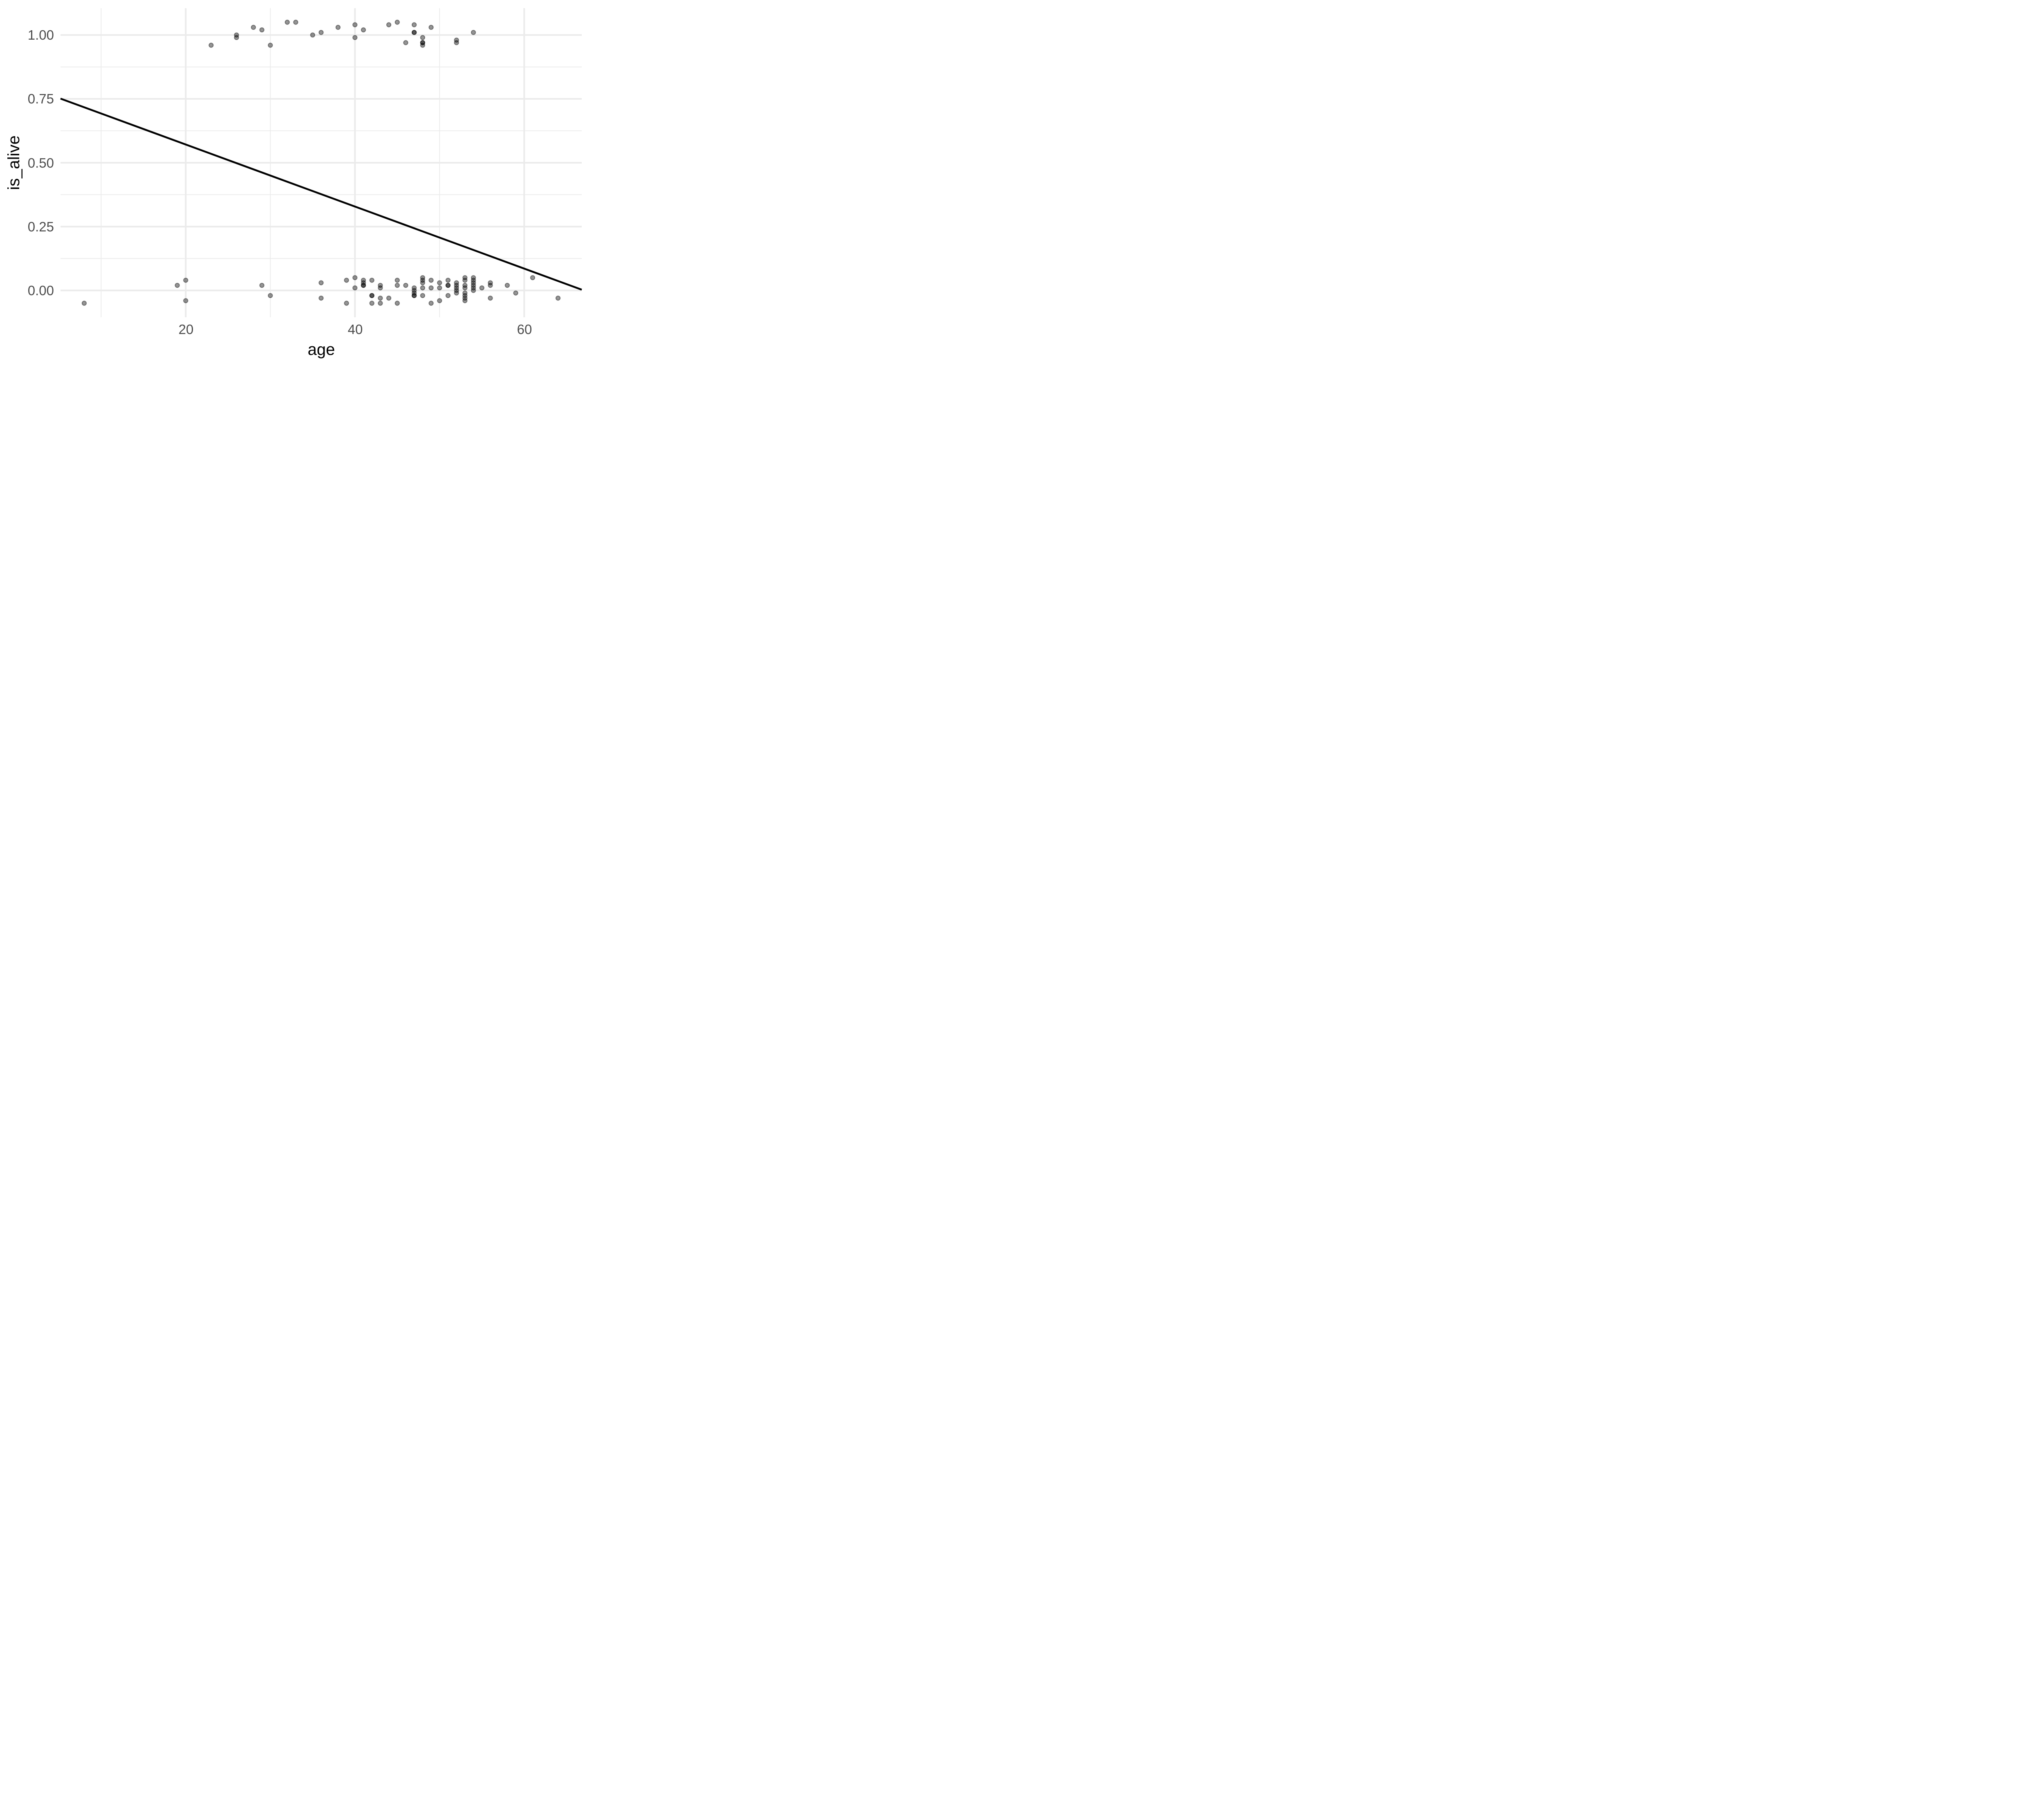 Image resolution: width=2044 pixels, height=1819 pixels. What do you see at coordinates (41, 226) in the screenshot?
I see `y-tick-label: 0.25` at bounding box center [41, 226].